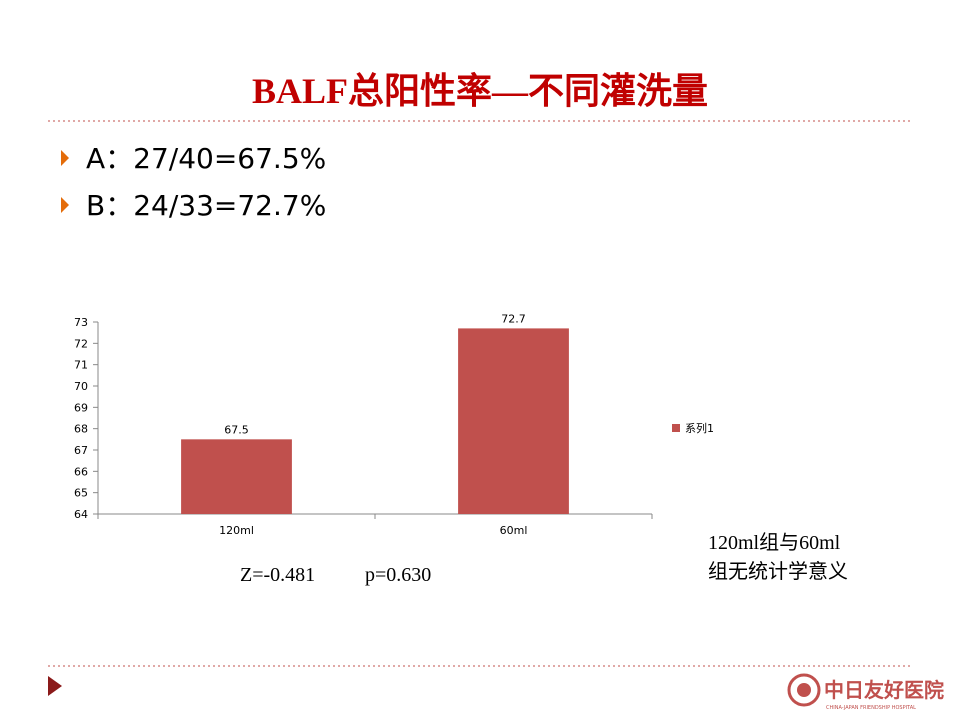  What do you see at coordinates (236, 530) in the screenshot?
I see `x-tick-label: 120ml` at bounding box center [236, 530].